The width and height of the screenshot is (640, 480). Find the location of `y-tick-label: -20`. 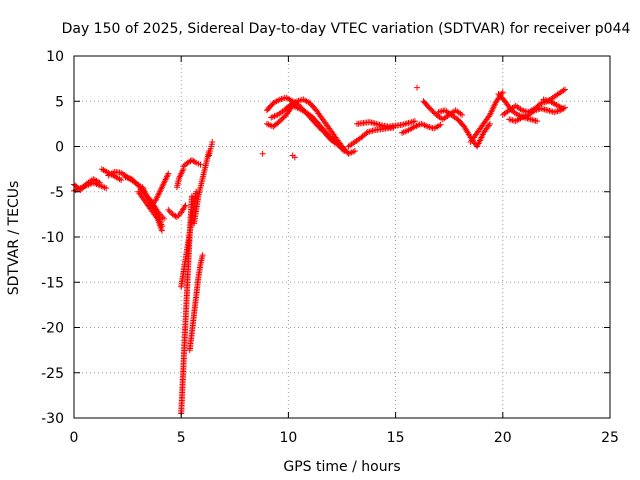

y-tick-label: -20 is located at coordinates (52, 329).